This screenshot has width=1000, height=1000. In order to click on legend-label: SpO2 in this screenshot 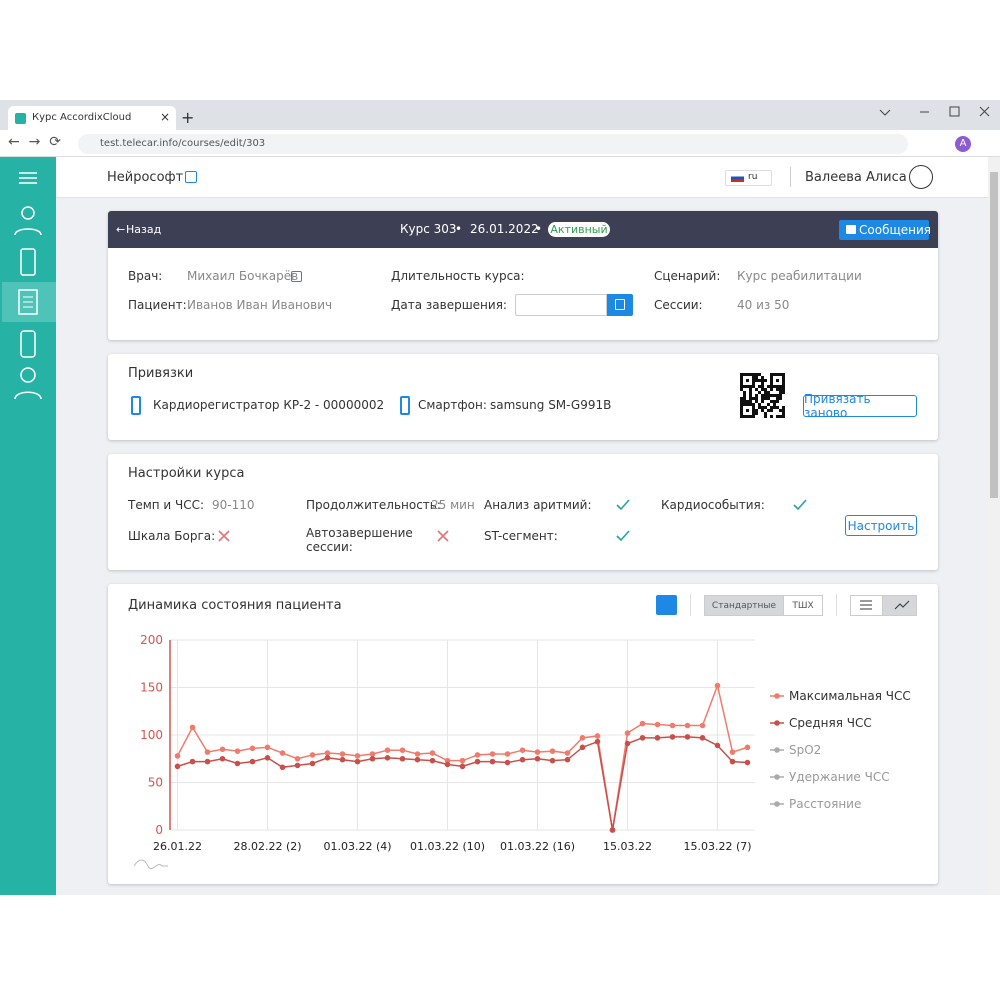, I will do `click(805, 750)`.